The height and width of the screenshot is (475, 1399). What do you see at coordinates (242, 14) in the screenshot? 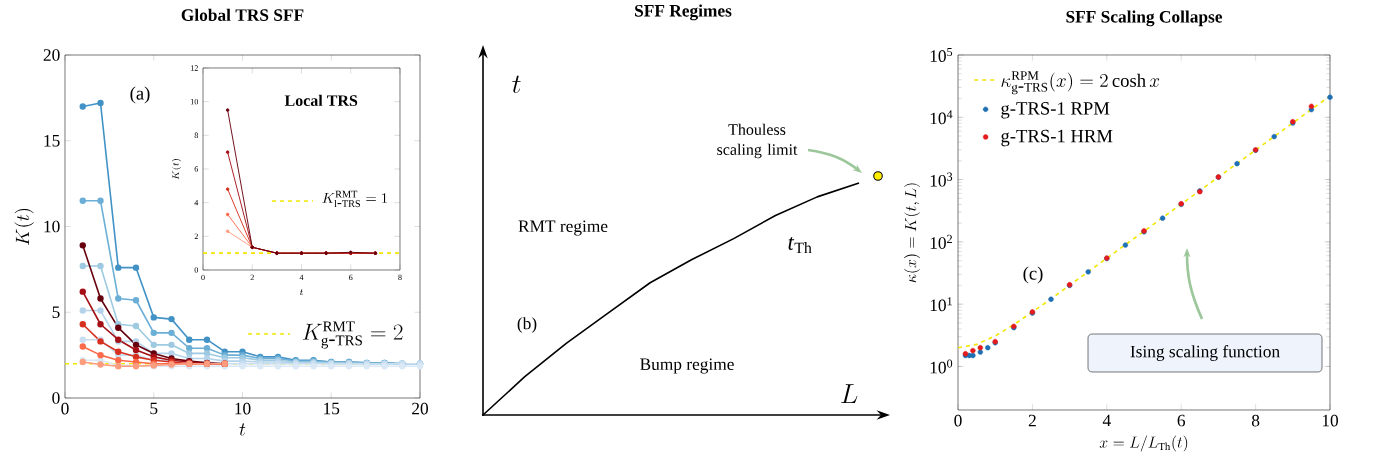
I see `chart-title: Global TRS SFF` at bounding box center [242, 14].